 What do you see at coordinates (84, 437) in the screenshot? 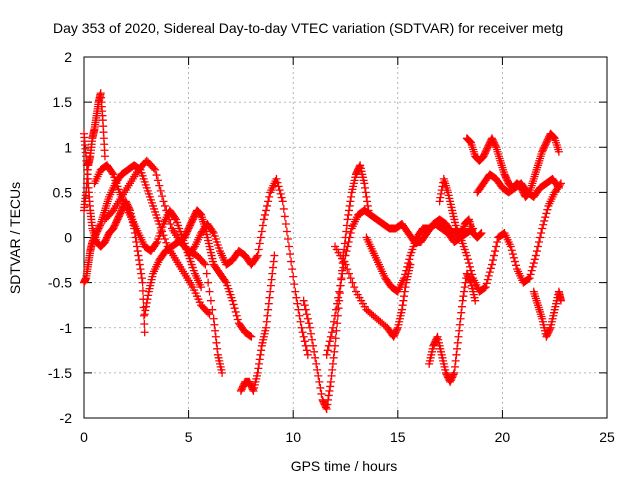
I see `x-tick-label: 0` at bounding box center [84, 437].